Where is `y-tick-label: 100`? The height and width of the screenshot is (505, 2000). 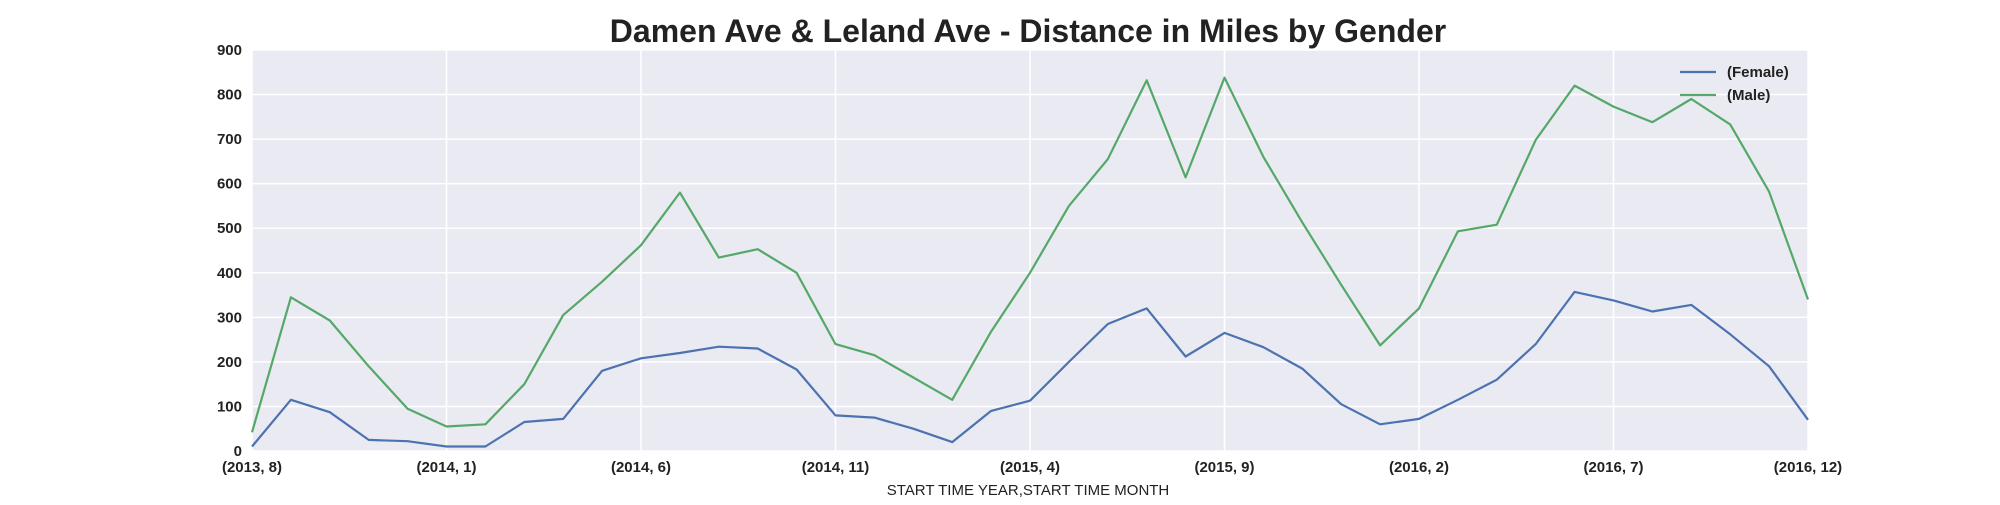
y-tick-label: 100 is located at coordinates (229, 406).